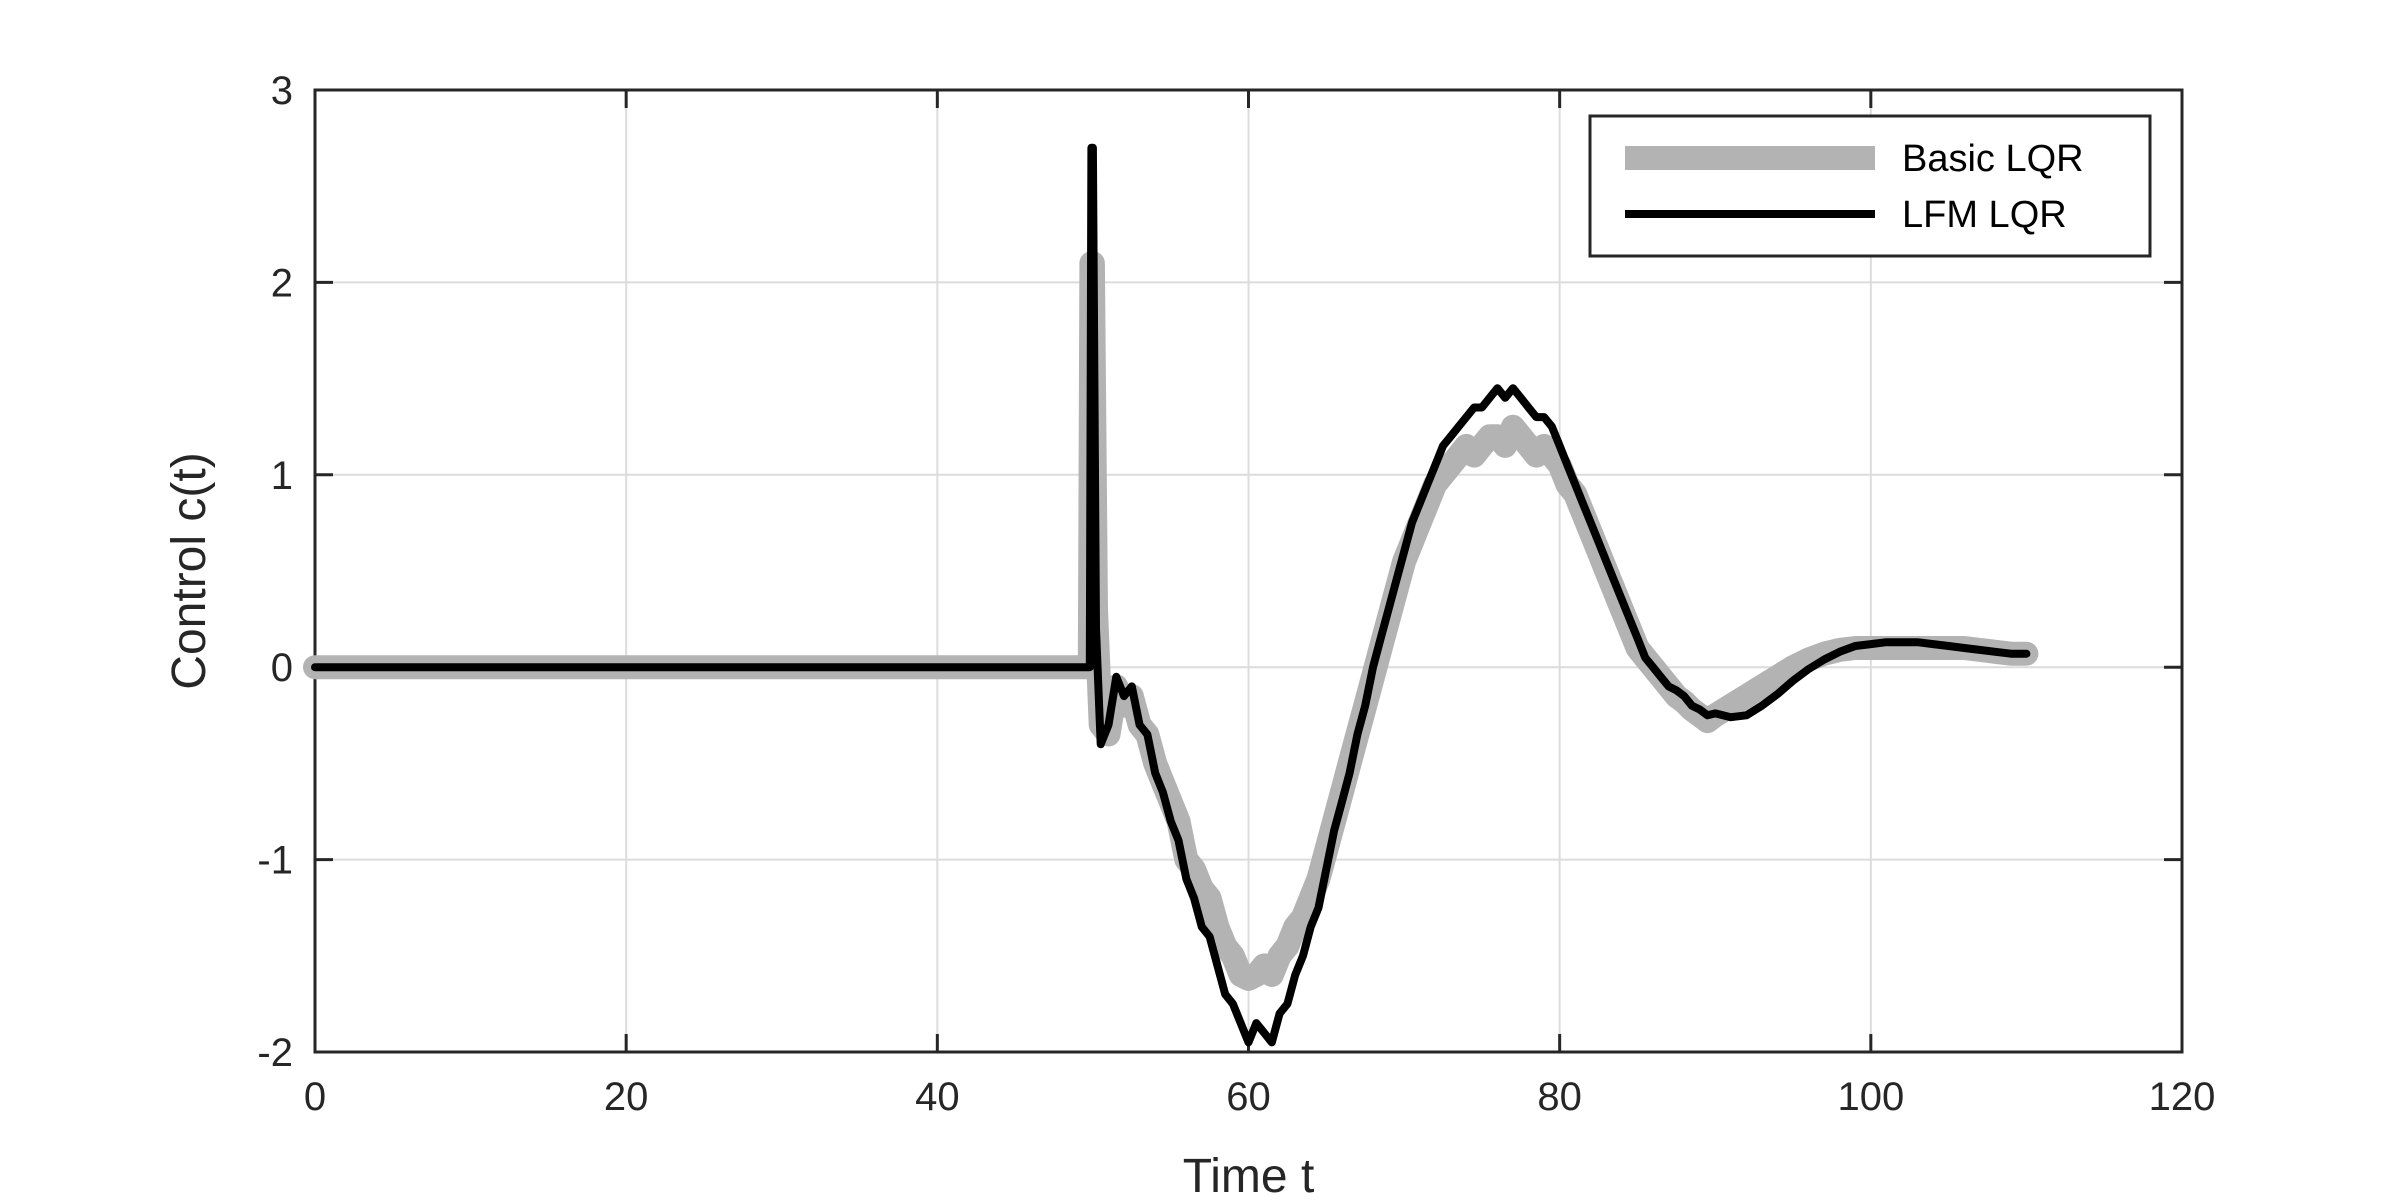  Describe the element at coordinates (626, 1097) in the screenshot. I see `x-tick-label: 20` at that location.